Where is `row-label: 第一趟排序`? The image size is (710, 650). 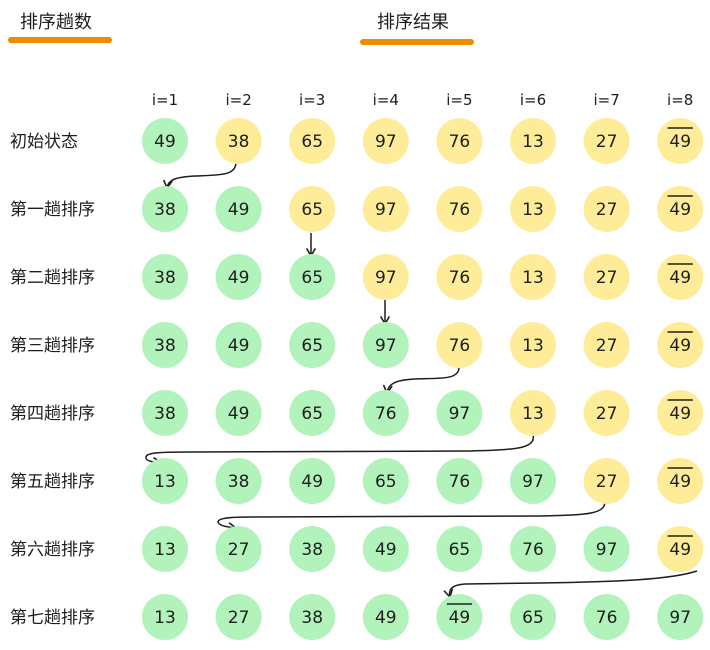 row-label: 第一趟排序 is located at coordinates (52, 210).